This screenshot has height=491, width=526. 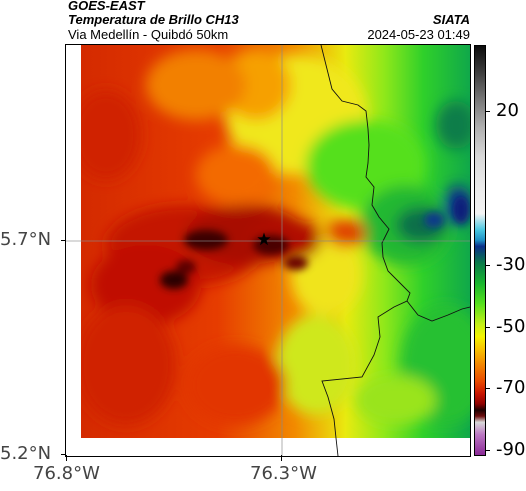 I want to click on cbar-label-m90: -90, so click(x=511, y=449).